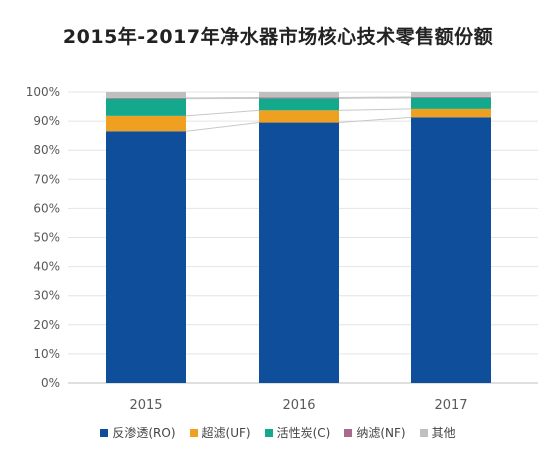 This screenshot has height=464, width=556. I want to click on legend-label: 纳滤(NF), so click(381, 433).